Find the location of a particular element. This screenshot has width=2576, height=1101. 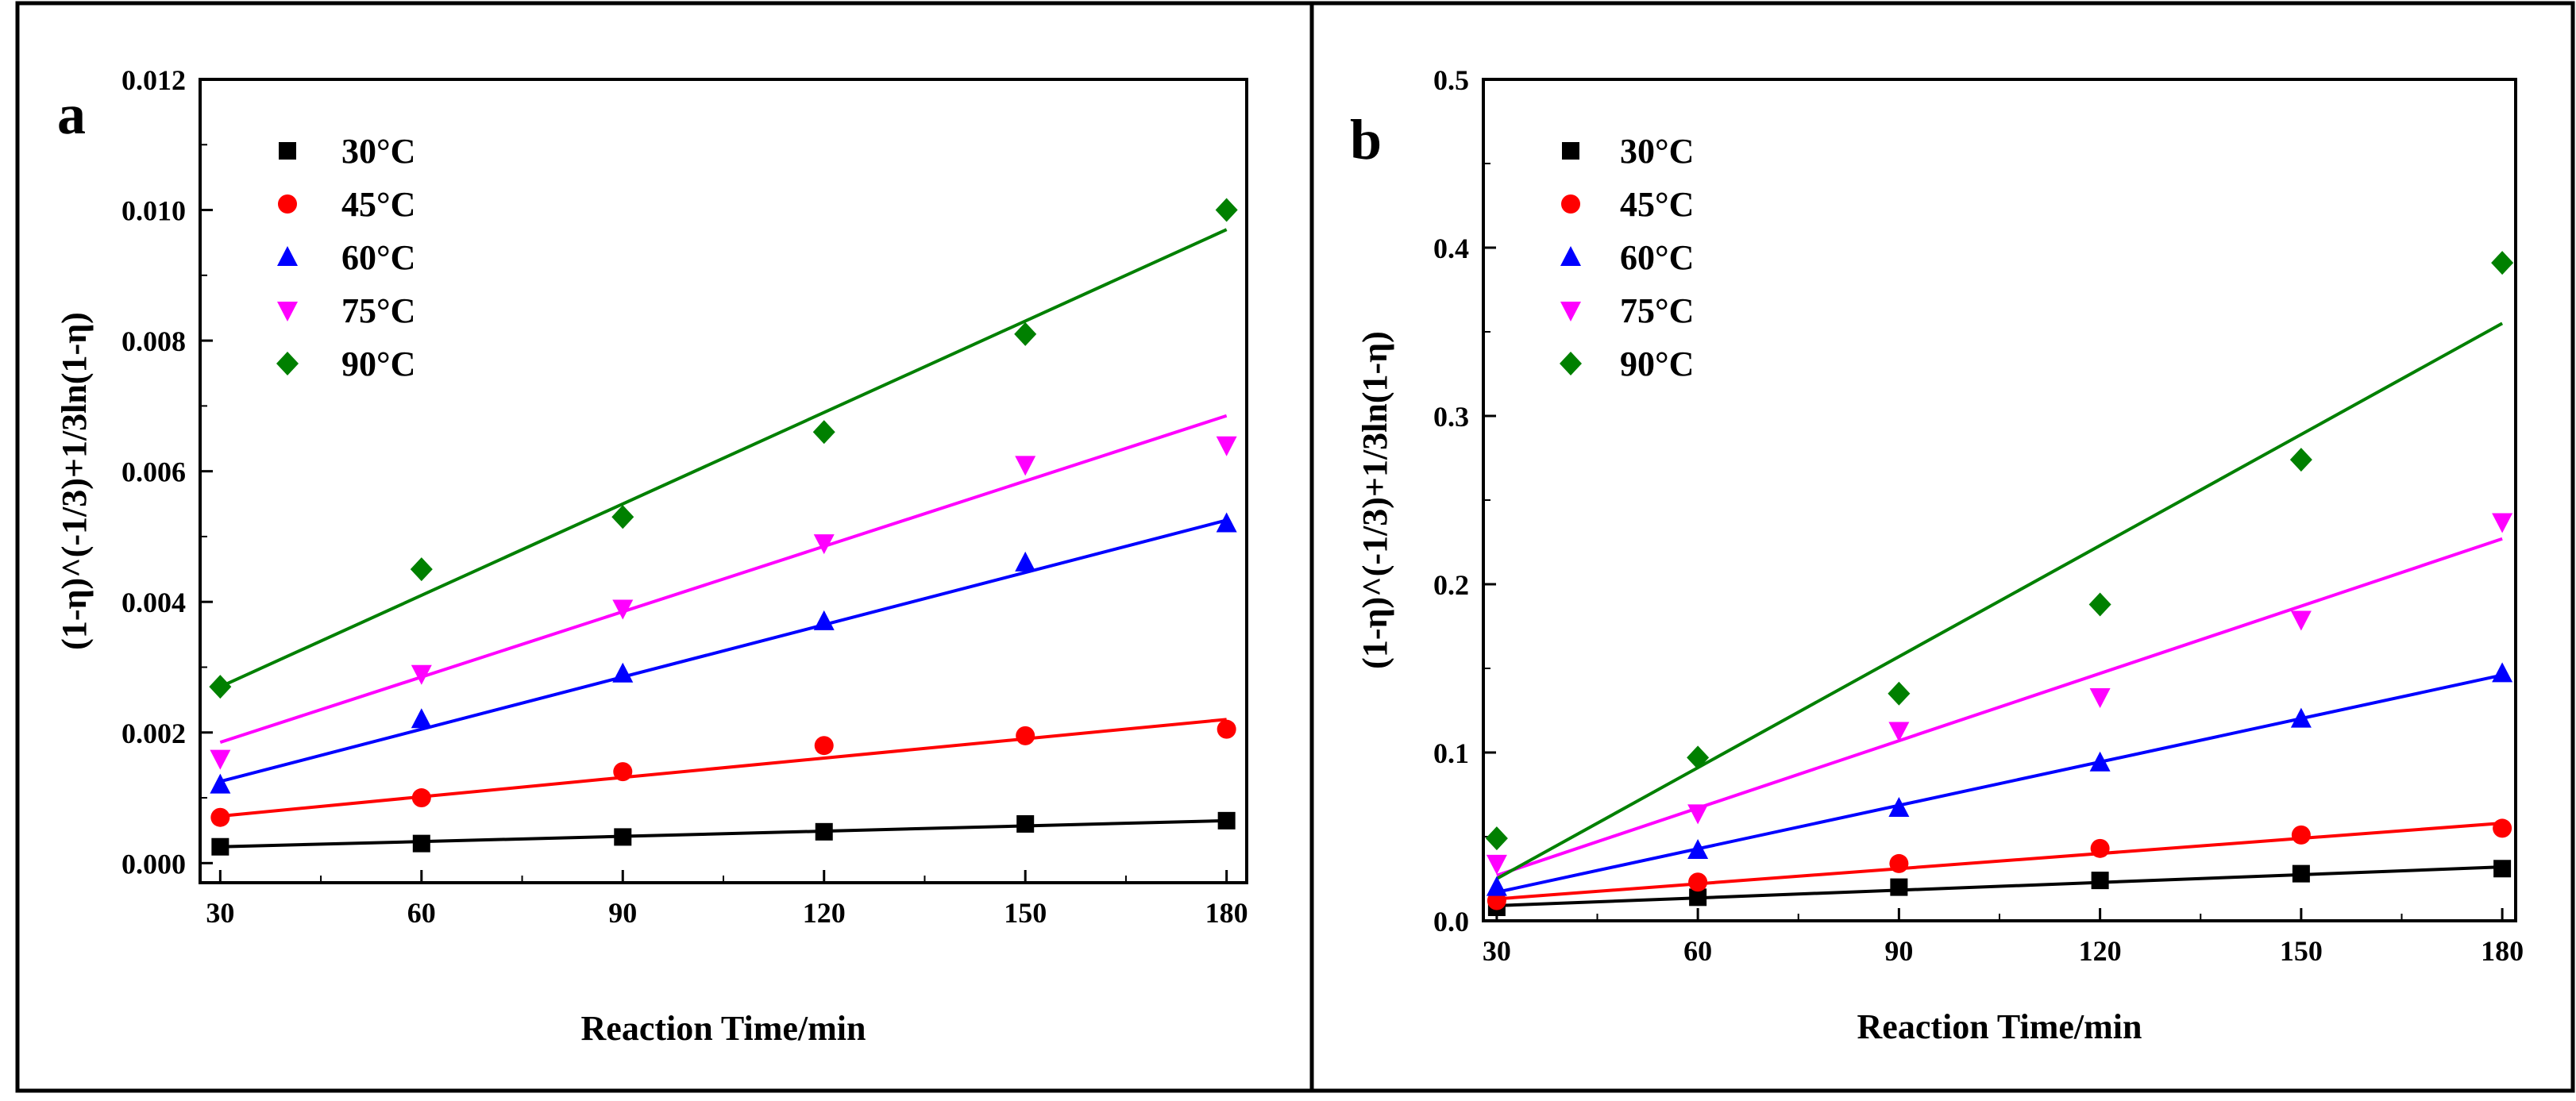

x-axis-title-a: Reaction Time/min is located at coordinates (723, 1029).